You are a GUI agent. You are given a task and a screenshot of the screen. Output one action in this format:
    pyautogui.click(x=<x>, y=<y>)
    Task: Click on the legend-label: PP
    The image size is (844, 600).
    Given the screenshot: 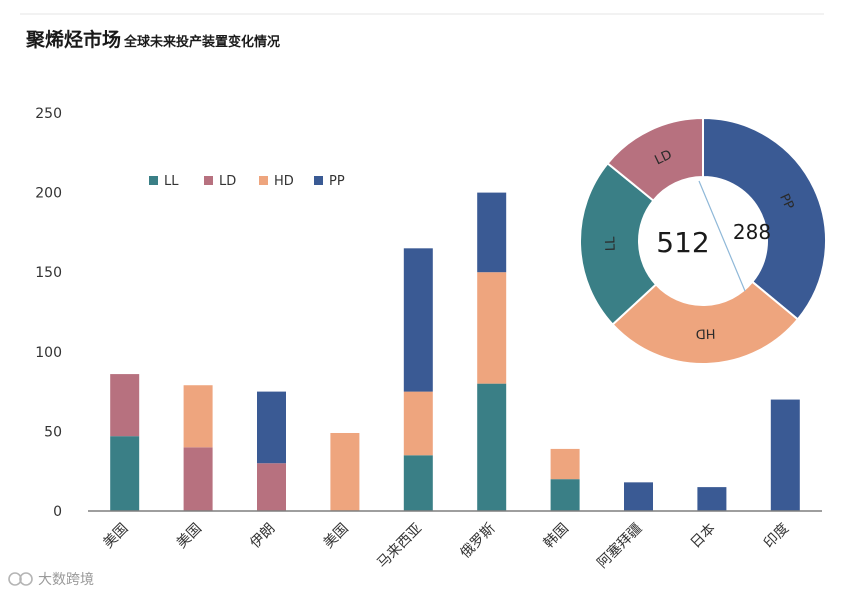 What is the action you would take?
    pyautogui.click(x=337, y=181)
    